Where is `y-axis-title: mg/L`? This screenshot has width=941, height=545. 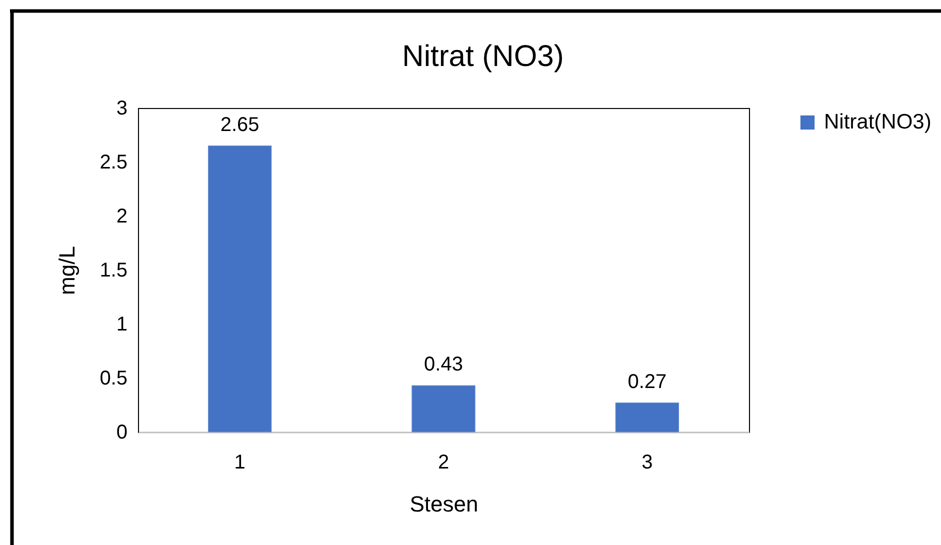 y-axis-title: mg/L is located at coordinates (67, 270).